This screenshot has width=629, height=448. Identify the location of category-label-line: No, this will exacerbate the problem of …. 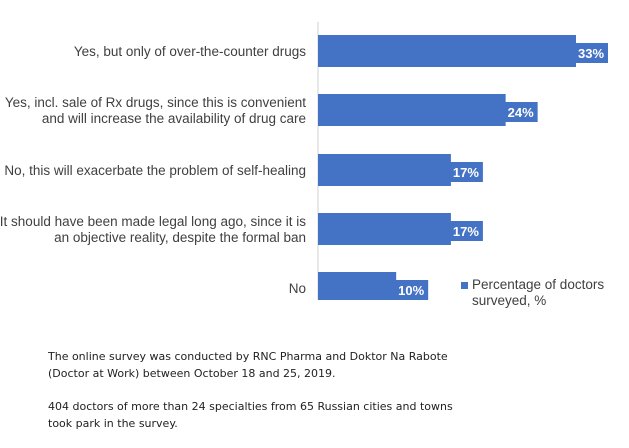
(155, 170).